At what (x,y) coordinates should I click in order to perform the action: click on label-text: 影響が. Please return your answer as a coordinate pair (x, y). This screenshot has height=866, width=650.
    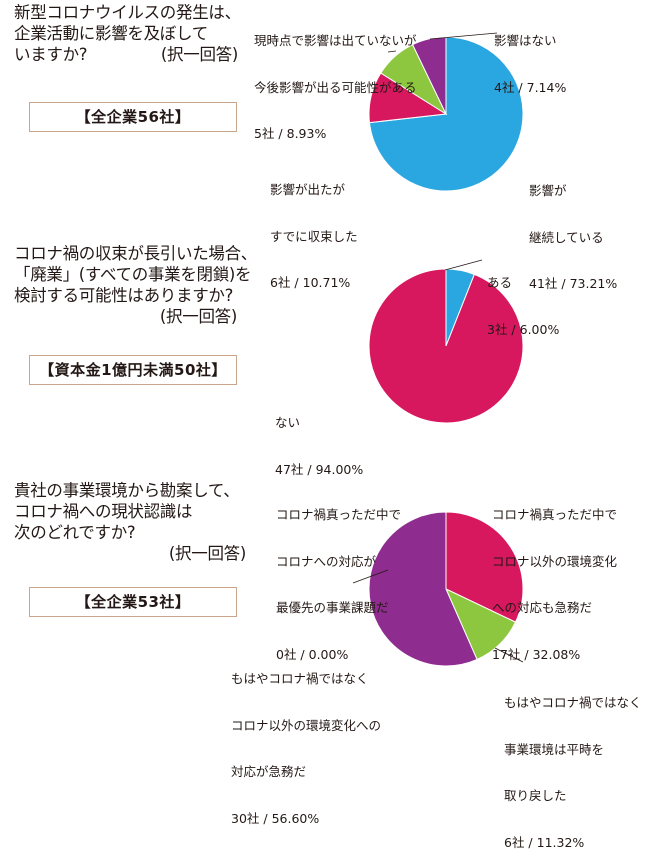
    Looking at the image, I should click on (548, 190).